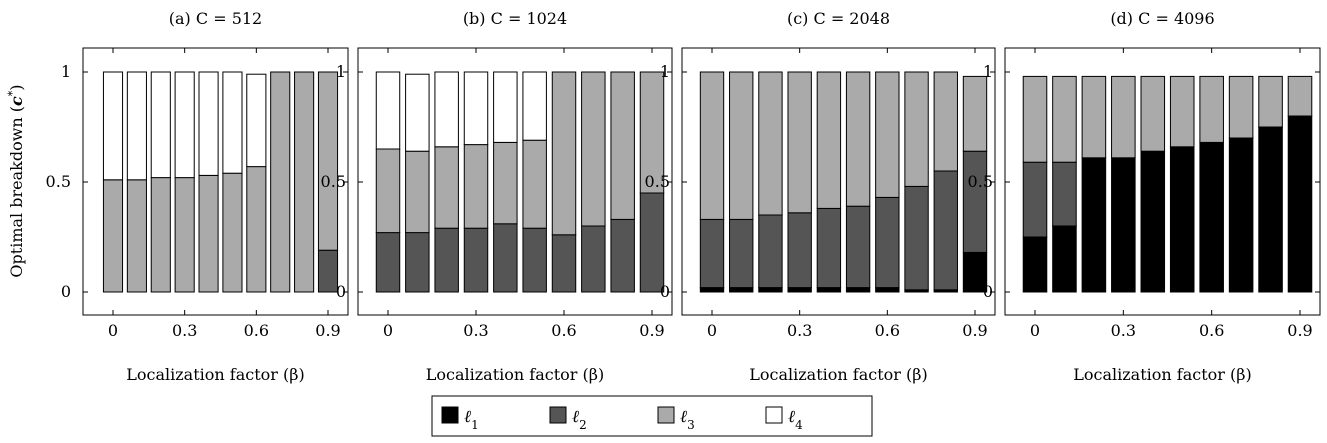 Image resolution: width=1327 pixels, height=443 pixels. What do you see at coordinates (515, 18) in the screenshot?
I see `panel-title: (b) C = 1024` at bounding box center [515, 18].